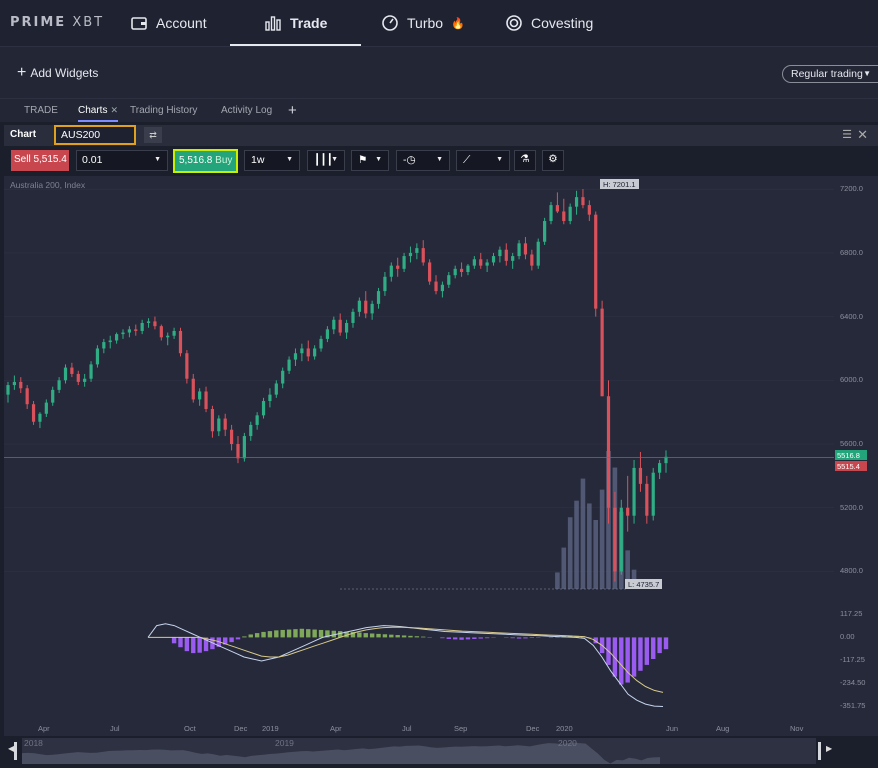  I want to click on navigator-left-arrow: ◀, so click(11, 748).